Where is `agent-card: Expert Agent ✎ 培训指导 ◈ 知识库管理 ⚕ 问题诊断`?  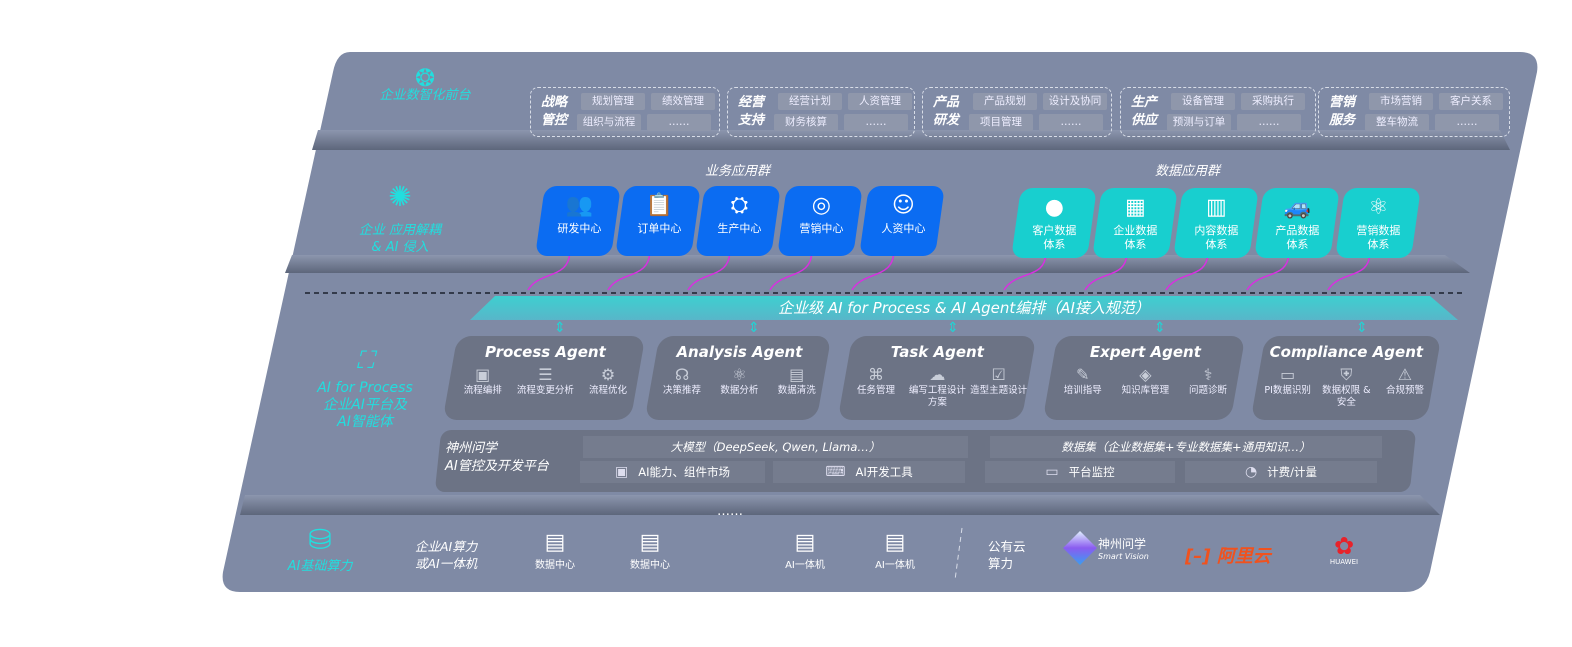 agent-card: Expert Agent ✎ 培训指导 ◈ 知识库管理 ⚕ 问题诊断 is located at coordinates (1144, 378).